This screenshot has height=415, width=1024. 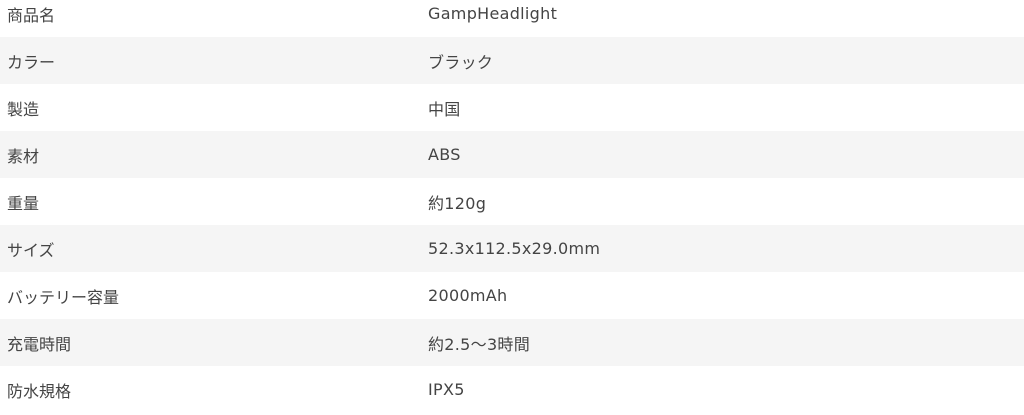 I want to click on row-value: ABS, so click(x=444, y=154).